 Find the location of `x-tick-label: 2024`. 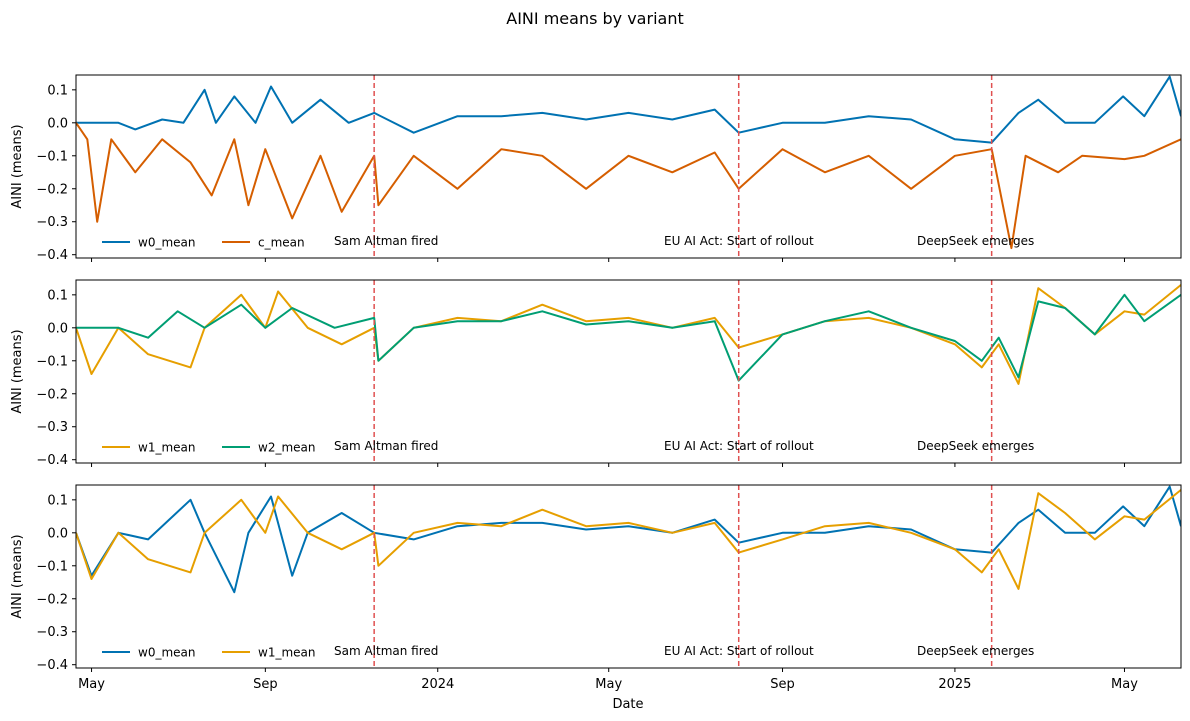

x-tick-label: 2024 is located at coordinates (437, 684).